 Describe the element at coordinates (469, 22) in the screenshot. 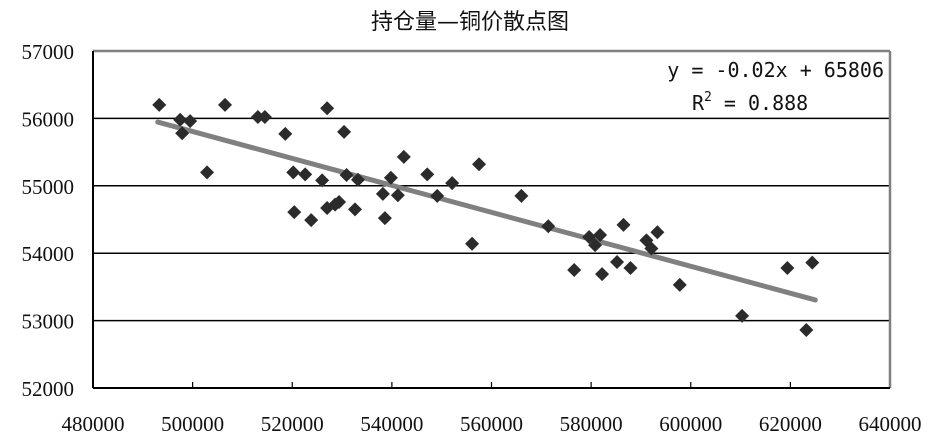

I see `chart-title: 持仓量—铜价散点图` at that location.